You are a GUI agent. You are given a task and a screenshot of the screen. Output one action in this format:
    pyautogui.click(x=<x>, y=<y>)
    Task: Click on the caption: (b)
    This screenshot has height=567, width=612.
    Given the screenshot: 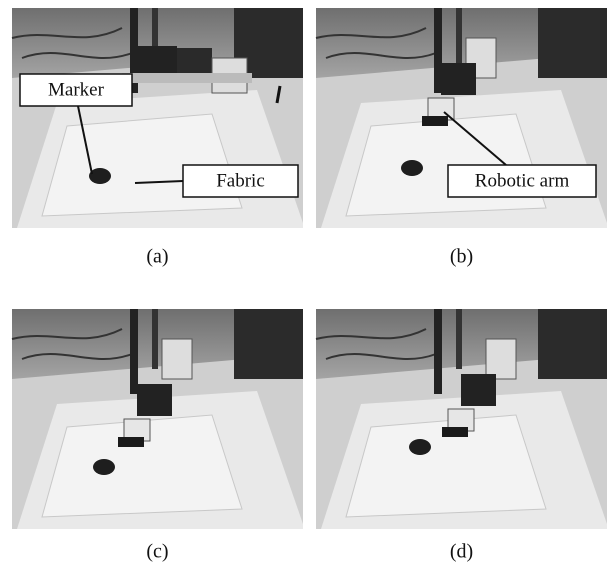 What is the action you would take?
    pyautogui.click(x=461, y=257)
    